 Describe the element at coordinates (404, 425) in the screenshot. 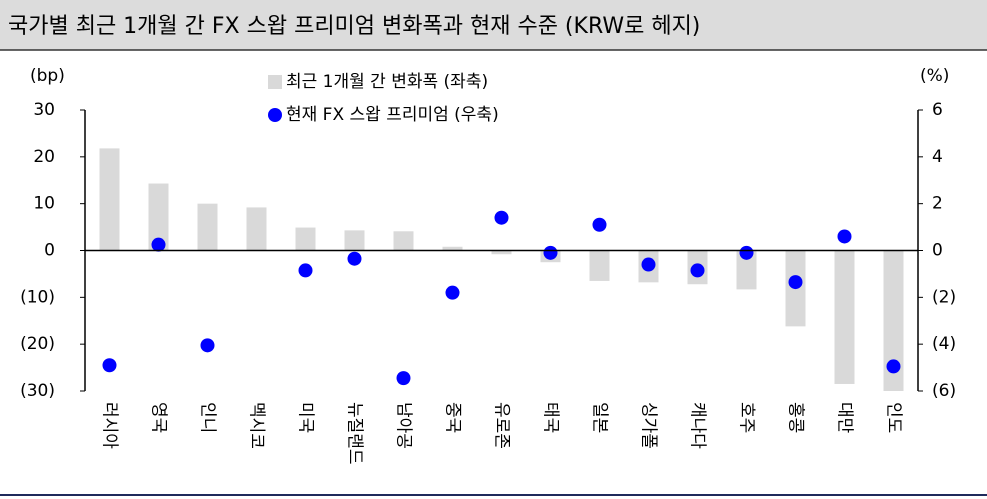

I see `x-tick-label: 남아공` at that location.